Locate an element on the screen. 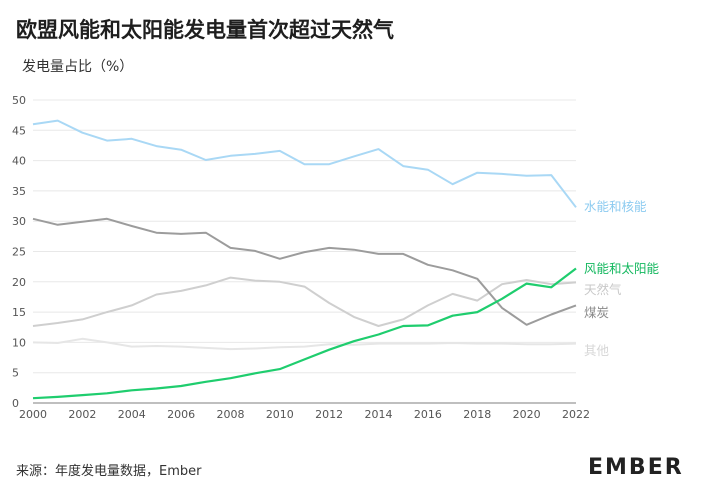 This screenshot has width=702, height=493. x-tick-label: 2006 is located at coordinates (181, 414).